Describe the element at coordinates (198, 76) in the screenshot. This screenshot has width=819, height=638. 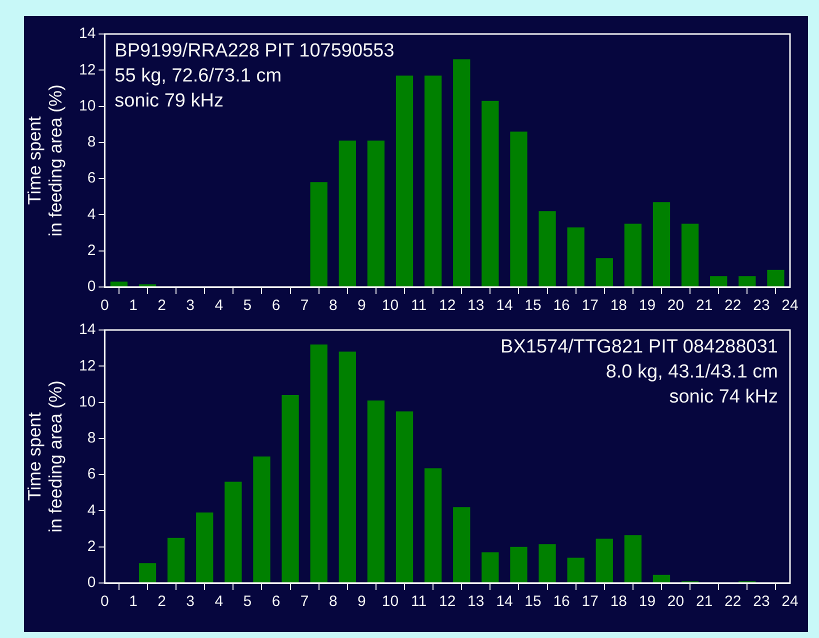
I see `annotation: 55 kg, 72.6/73.1 cm` at that location.